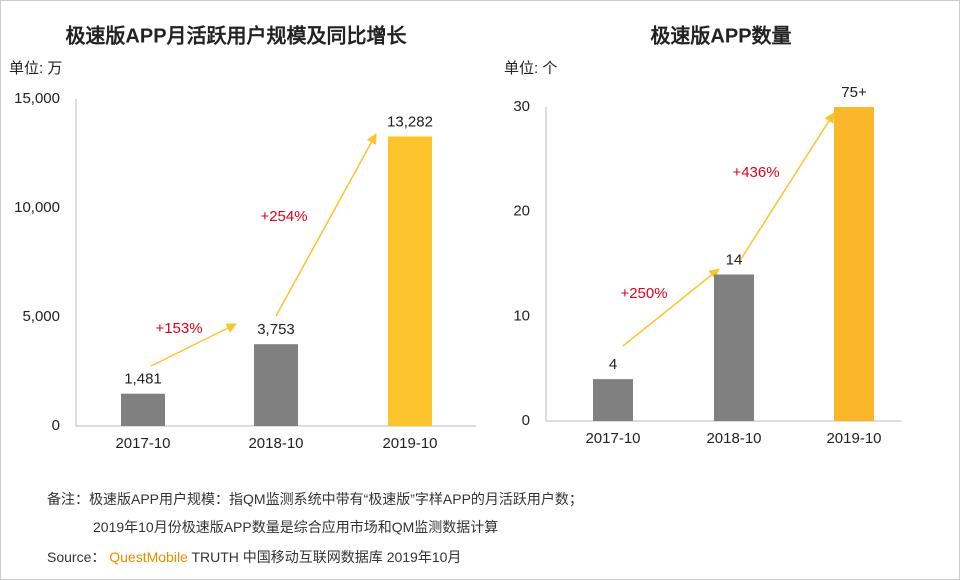 This screenshot has height=580, width=960. I want to click on chart-title: 极速版APP数量, so click(720, 35).